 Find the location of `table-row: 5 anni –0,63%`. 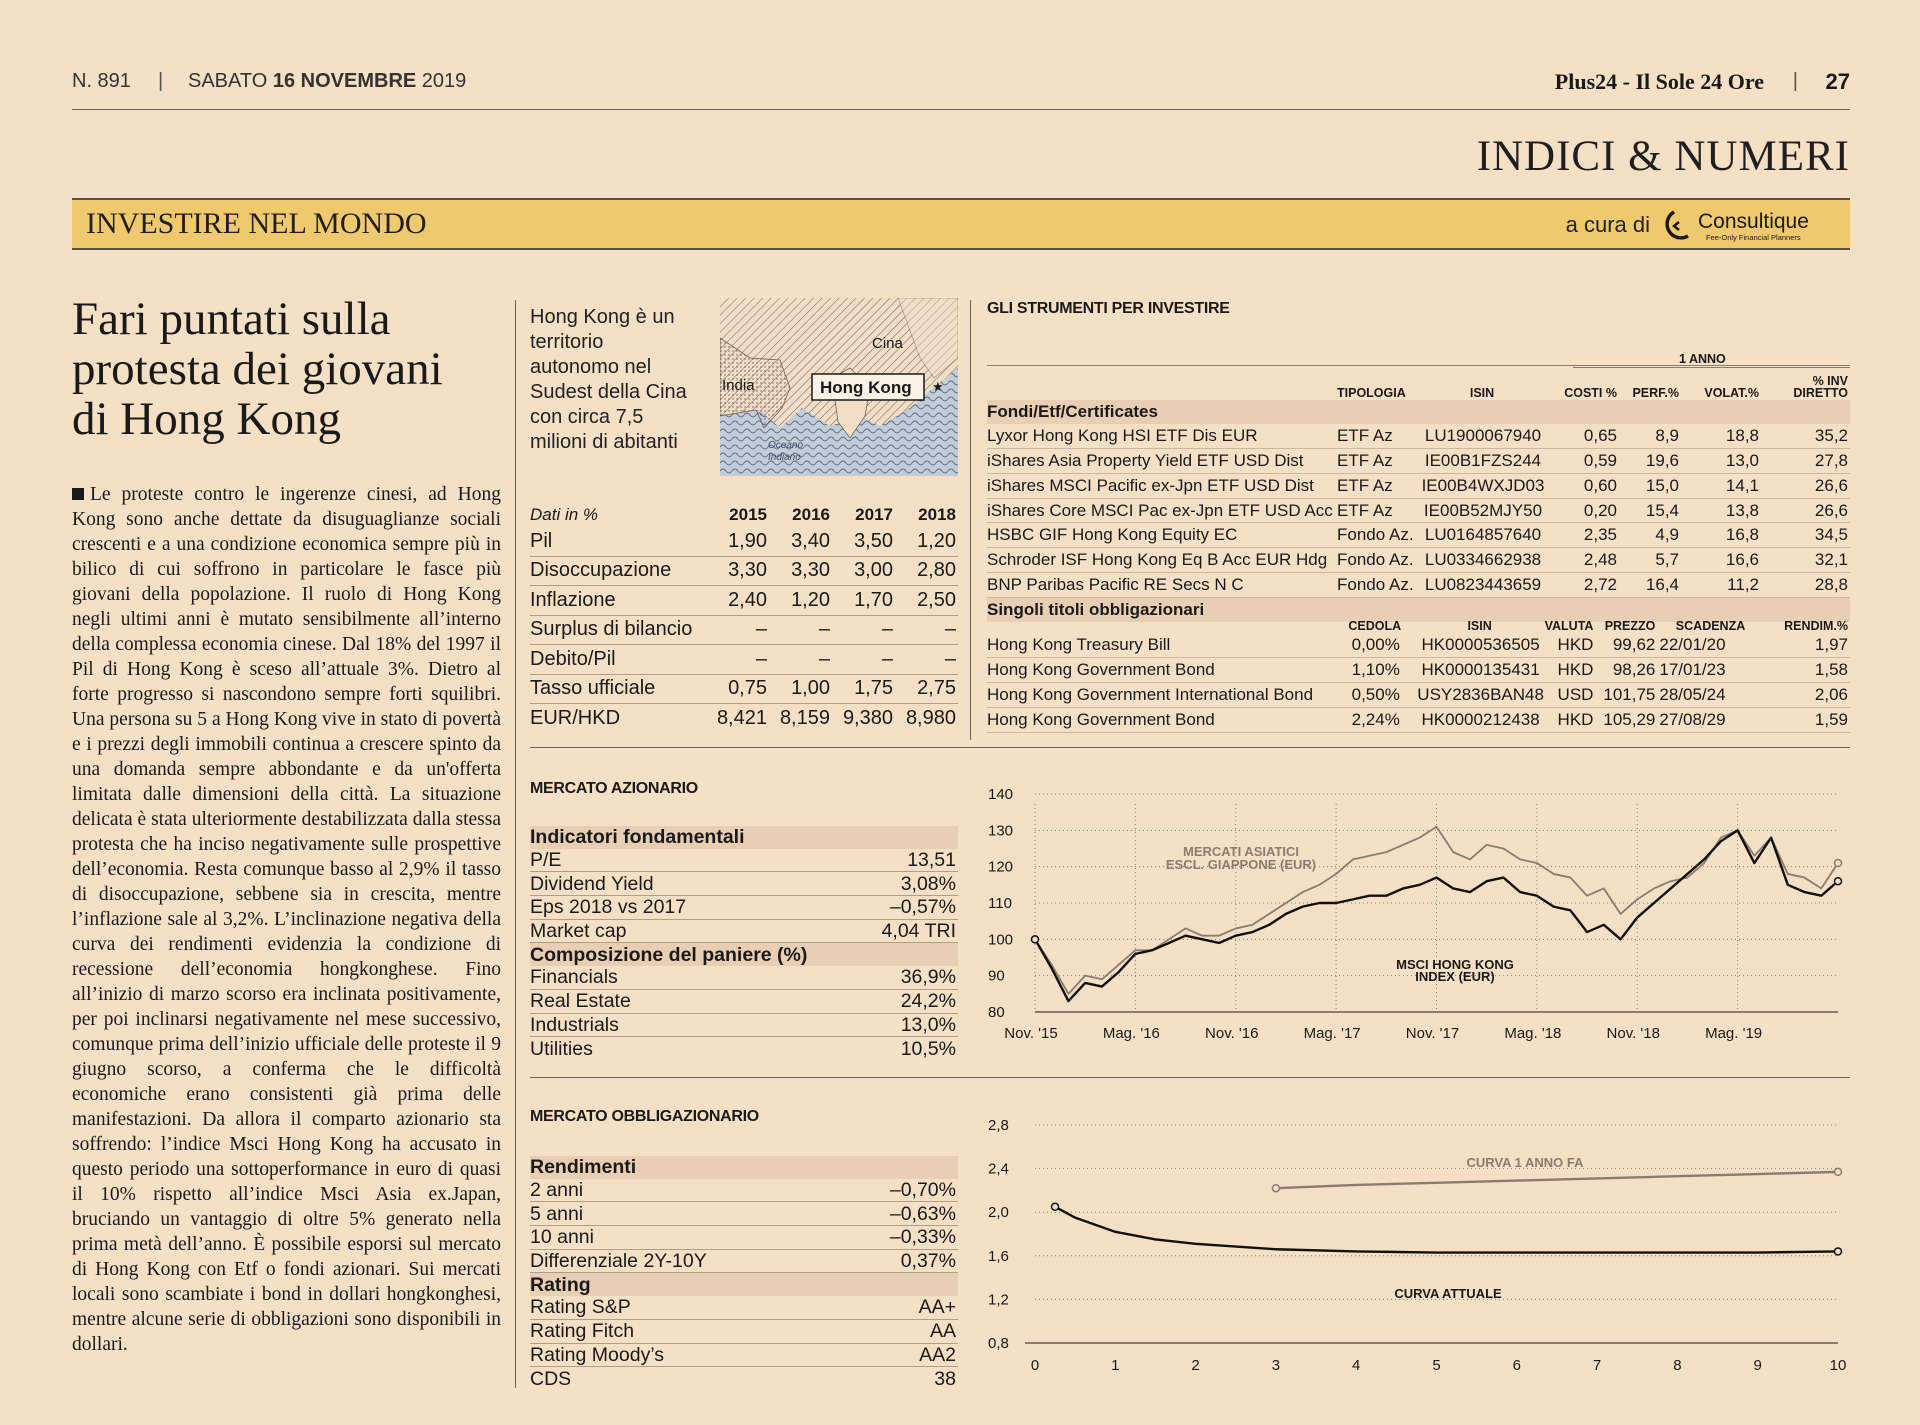

table-row: 5 anni –0,63% is located at coordinates (744, 1214).